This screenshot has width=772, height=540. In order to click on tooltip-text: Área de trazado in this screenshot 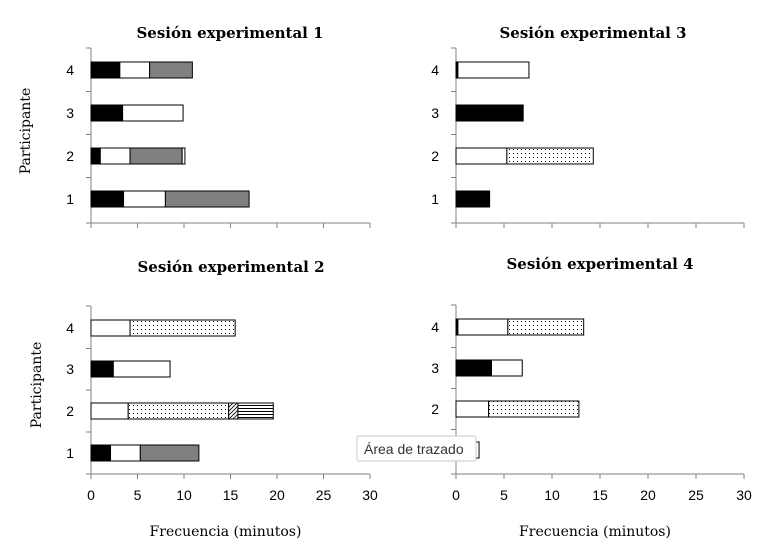, I will do `click(414, 449)`.